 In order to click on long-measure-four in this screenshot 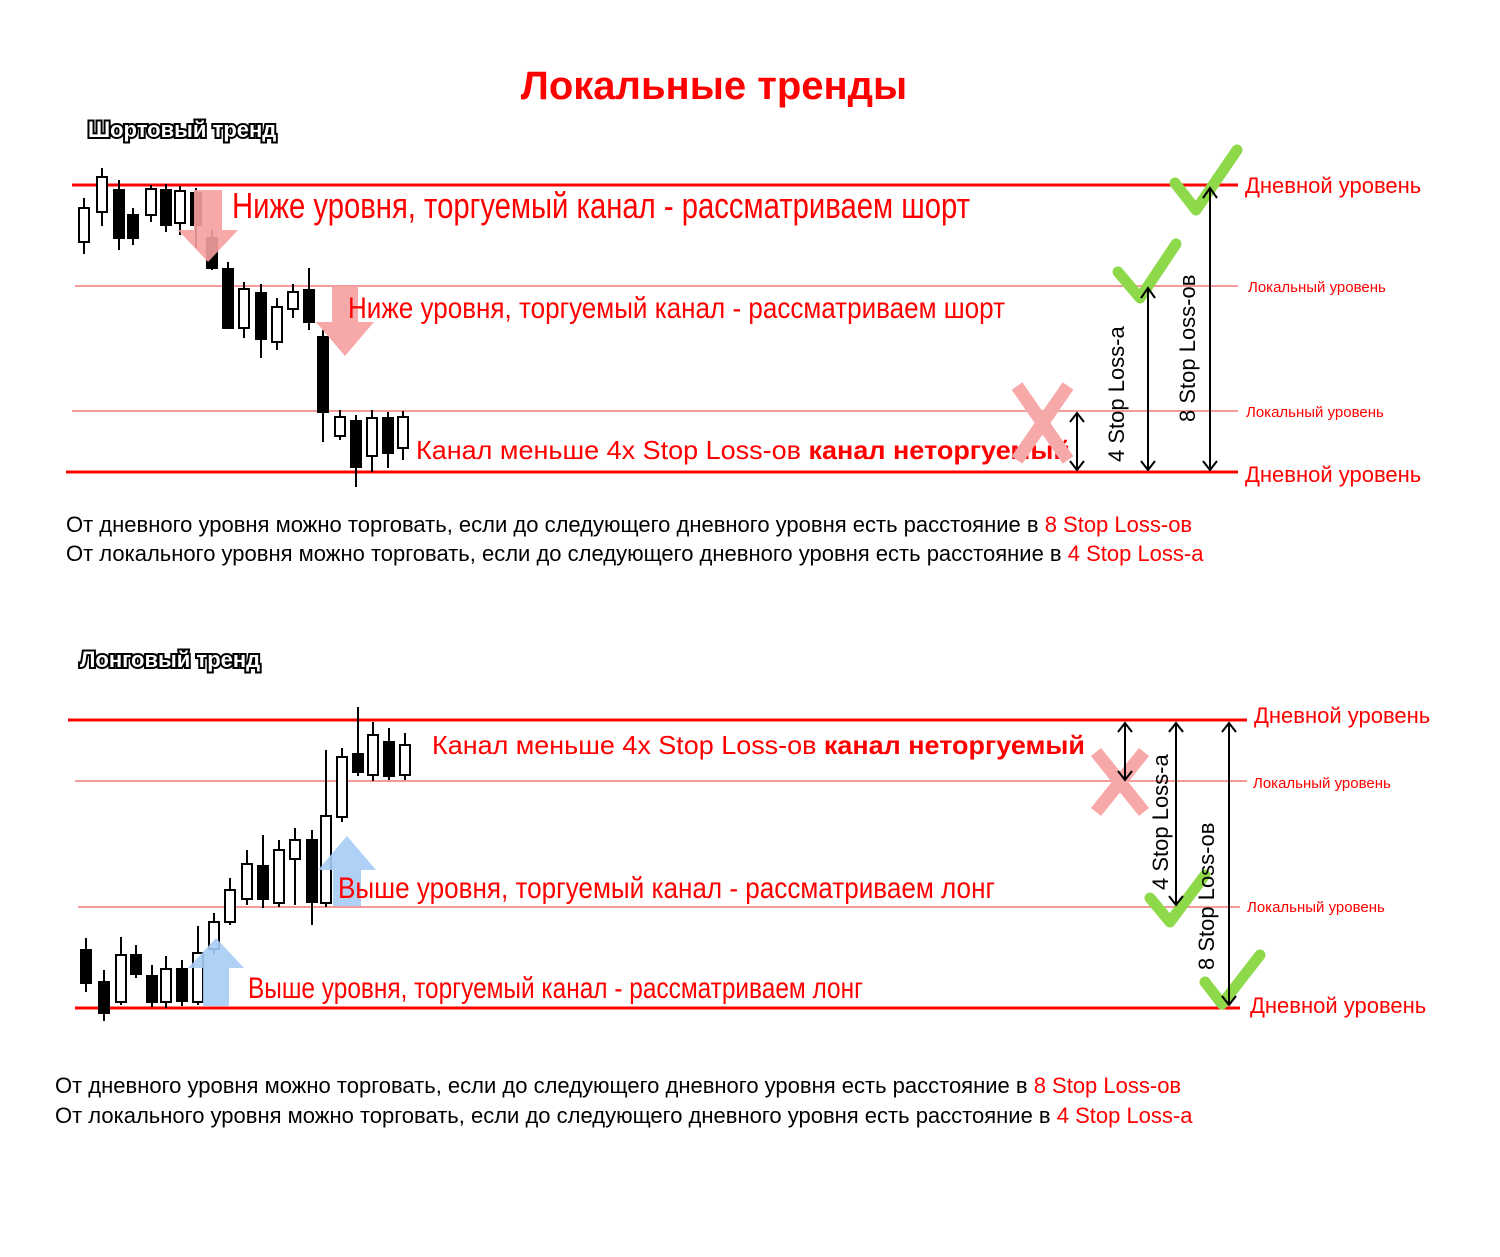, I will do `click(1176, 814)`.